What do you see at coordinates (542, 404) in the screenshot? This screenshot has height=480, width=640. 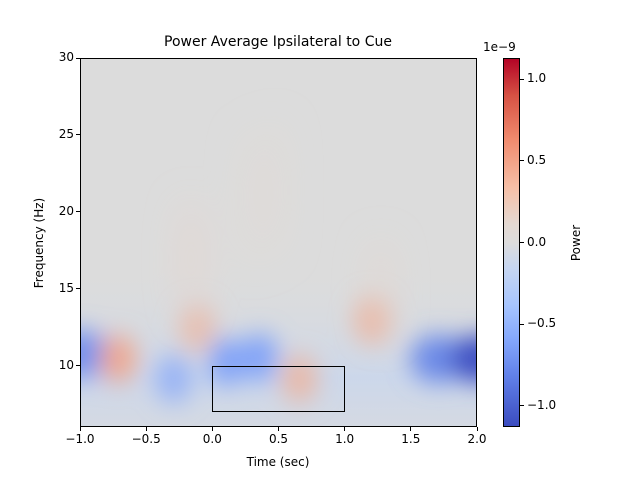 I see `colorbar-tick-label: −1.0` at bounding box center [542, 404].